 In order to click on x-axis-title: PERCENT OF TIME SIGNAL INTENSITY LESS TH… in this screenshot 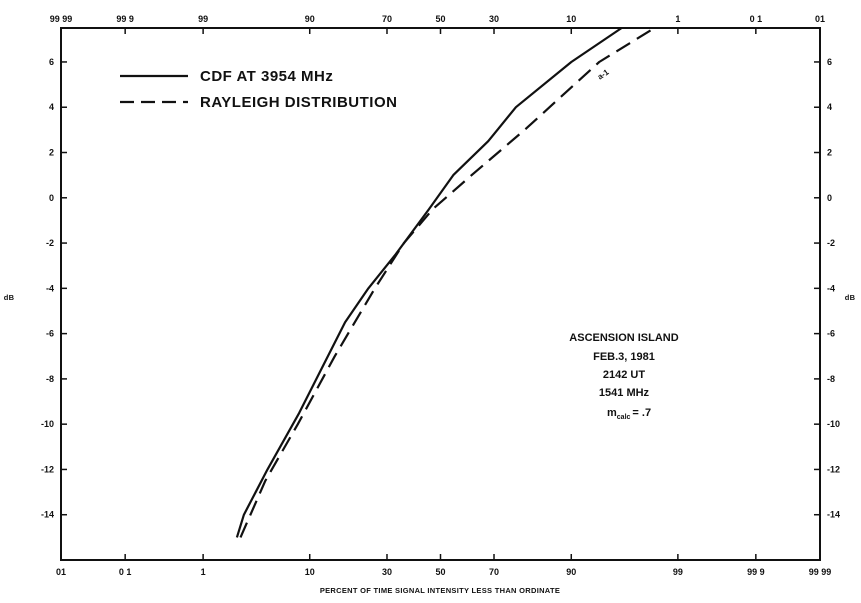, I will do `click(440, 590)`.